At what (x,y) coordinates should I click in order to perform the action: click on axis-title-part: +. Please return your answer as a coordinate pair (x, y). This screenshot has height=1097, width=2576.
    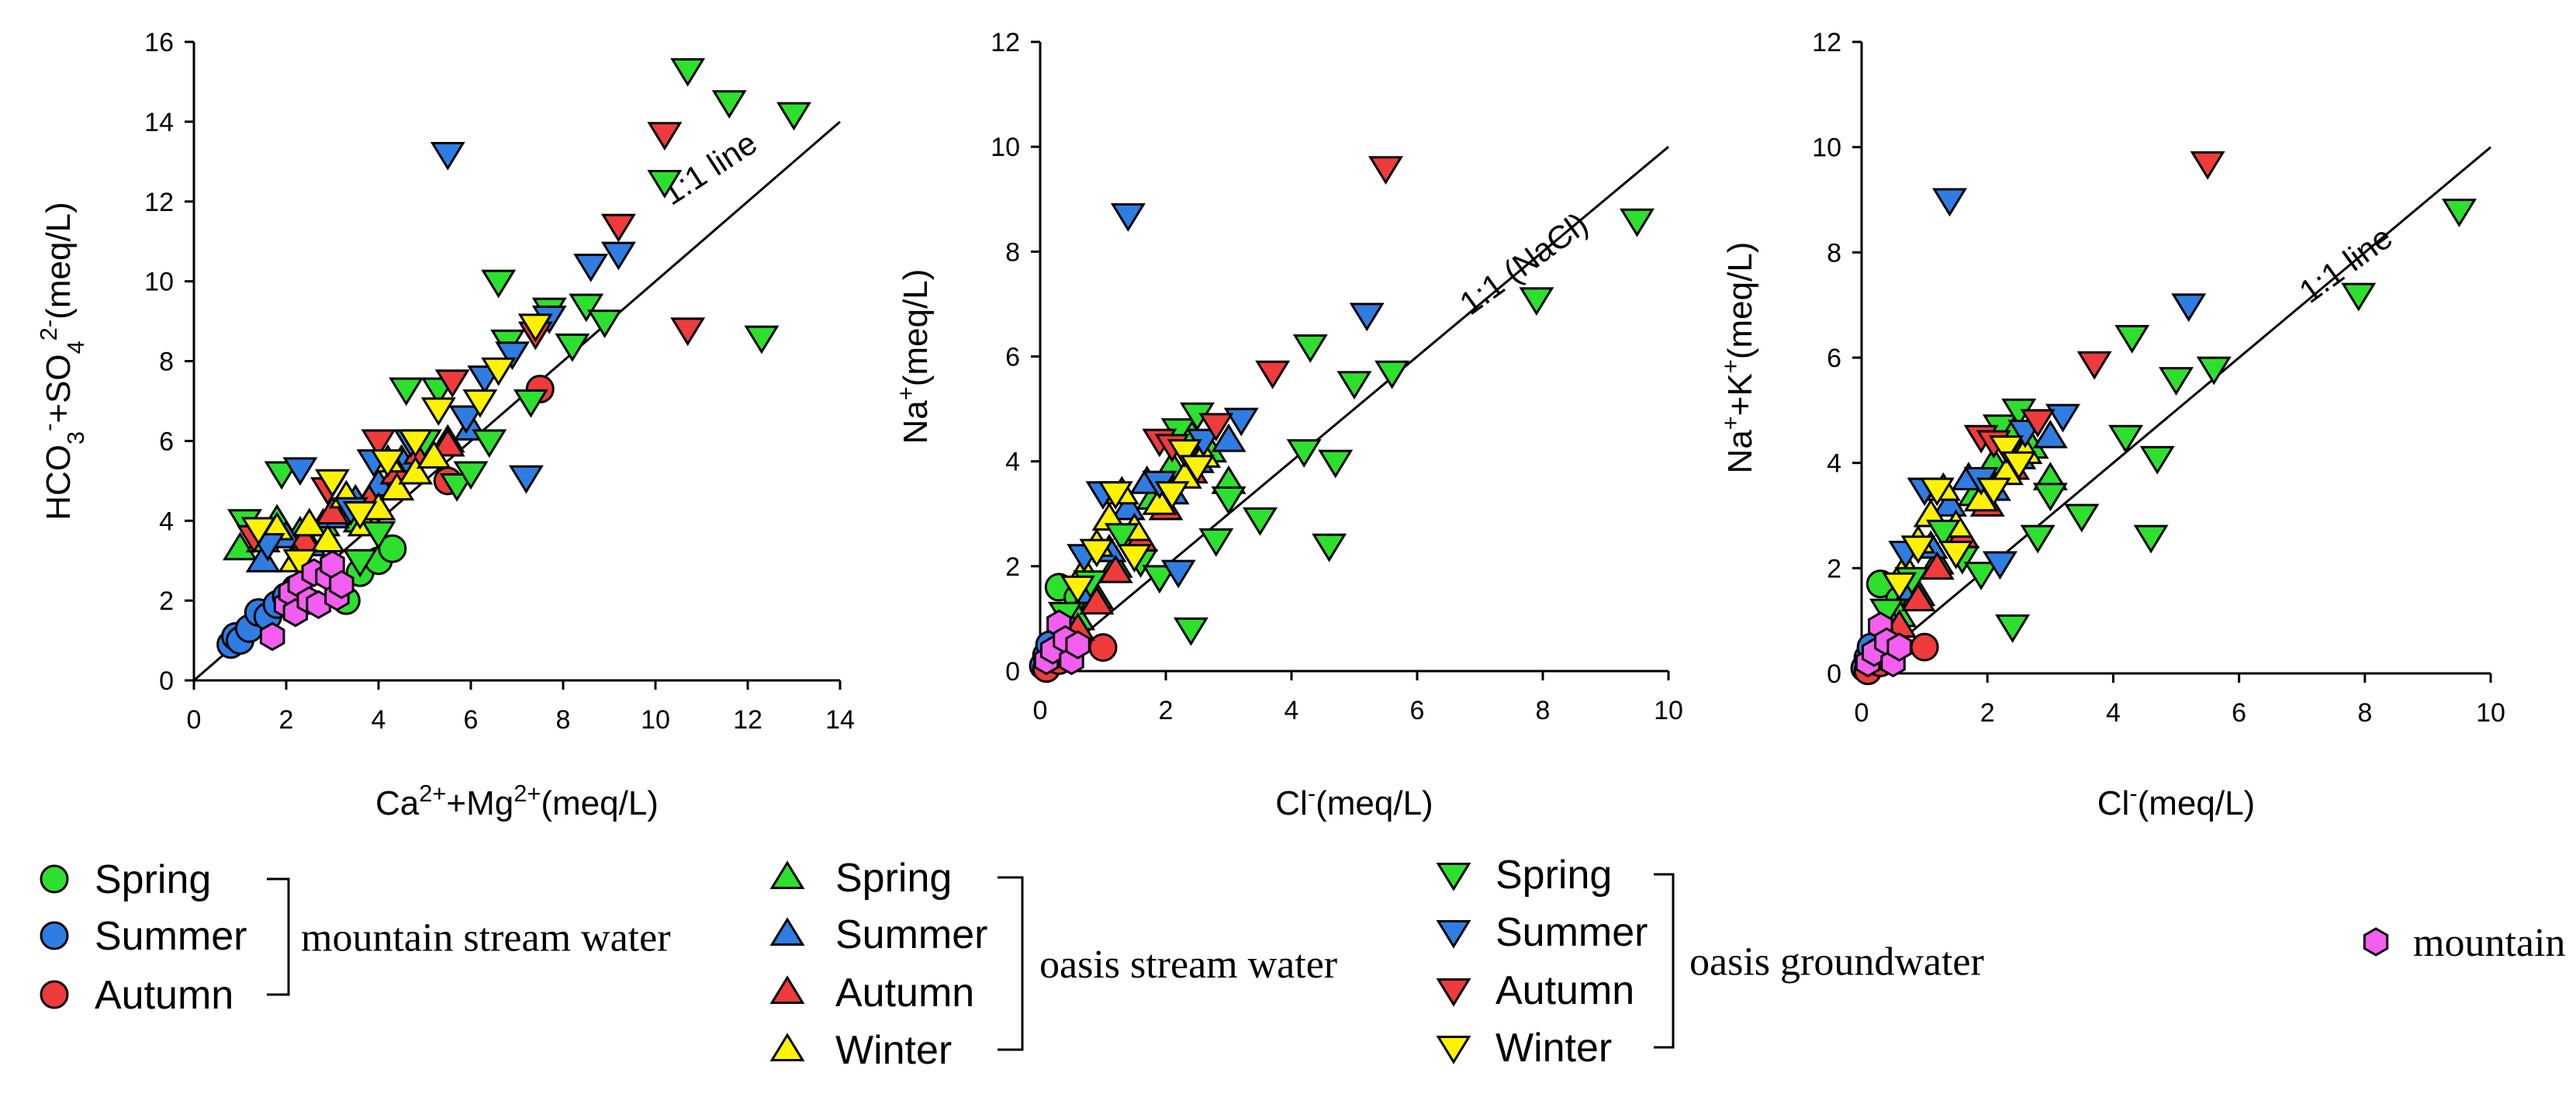
    Looking at the image, I should click on (1730, 423).